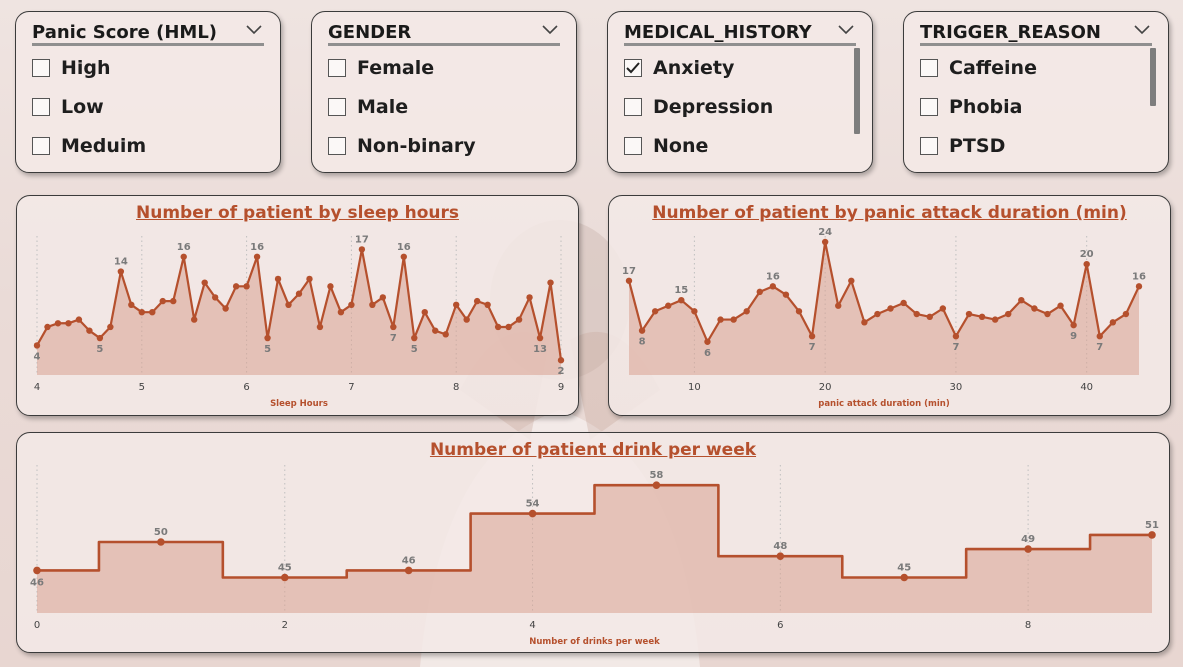 Image resolution: width=1183 pixels, height=667 pixels. Describe the element at coordinates (825, 232) in the screenshot. I see `data-label: 24` at that location.